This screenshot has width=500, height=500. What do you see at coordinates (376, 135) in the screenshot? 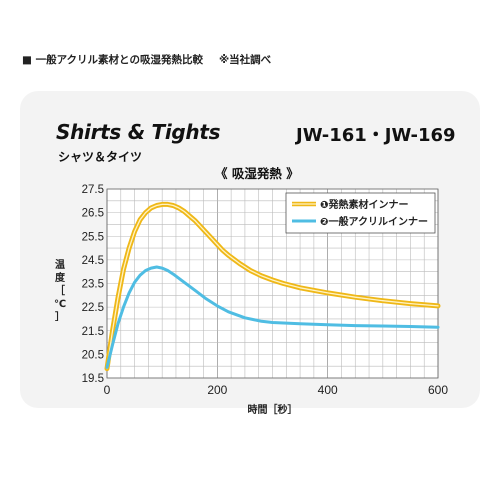
I see `model-number: JW-161・JW-169` at bounding box center [376, 135].